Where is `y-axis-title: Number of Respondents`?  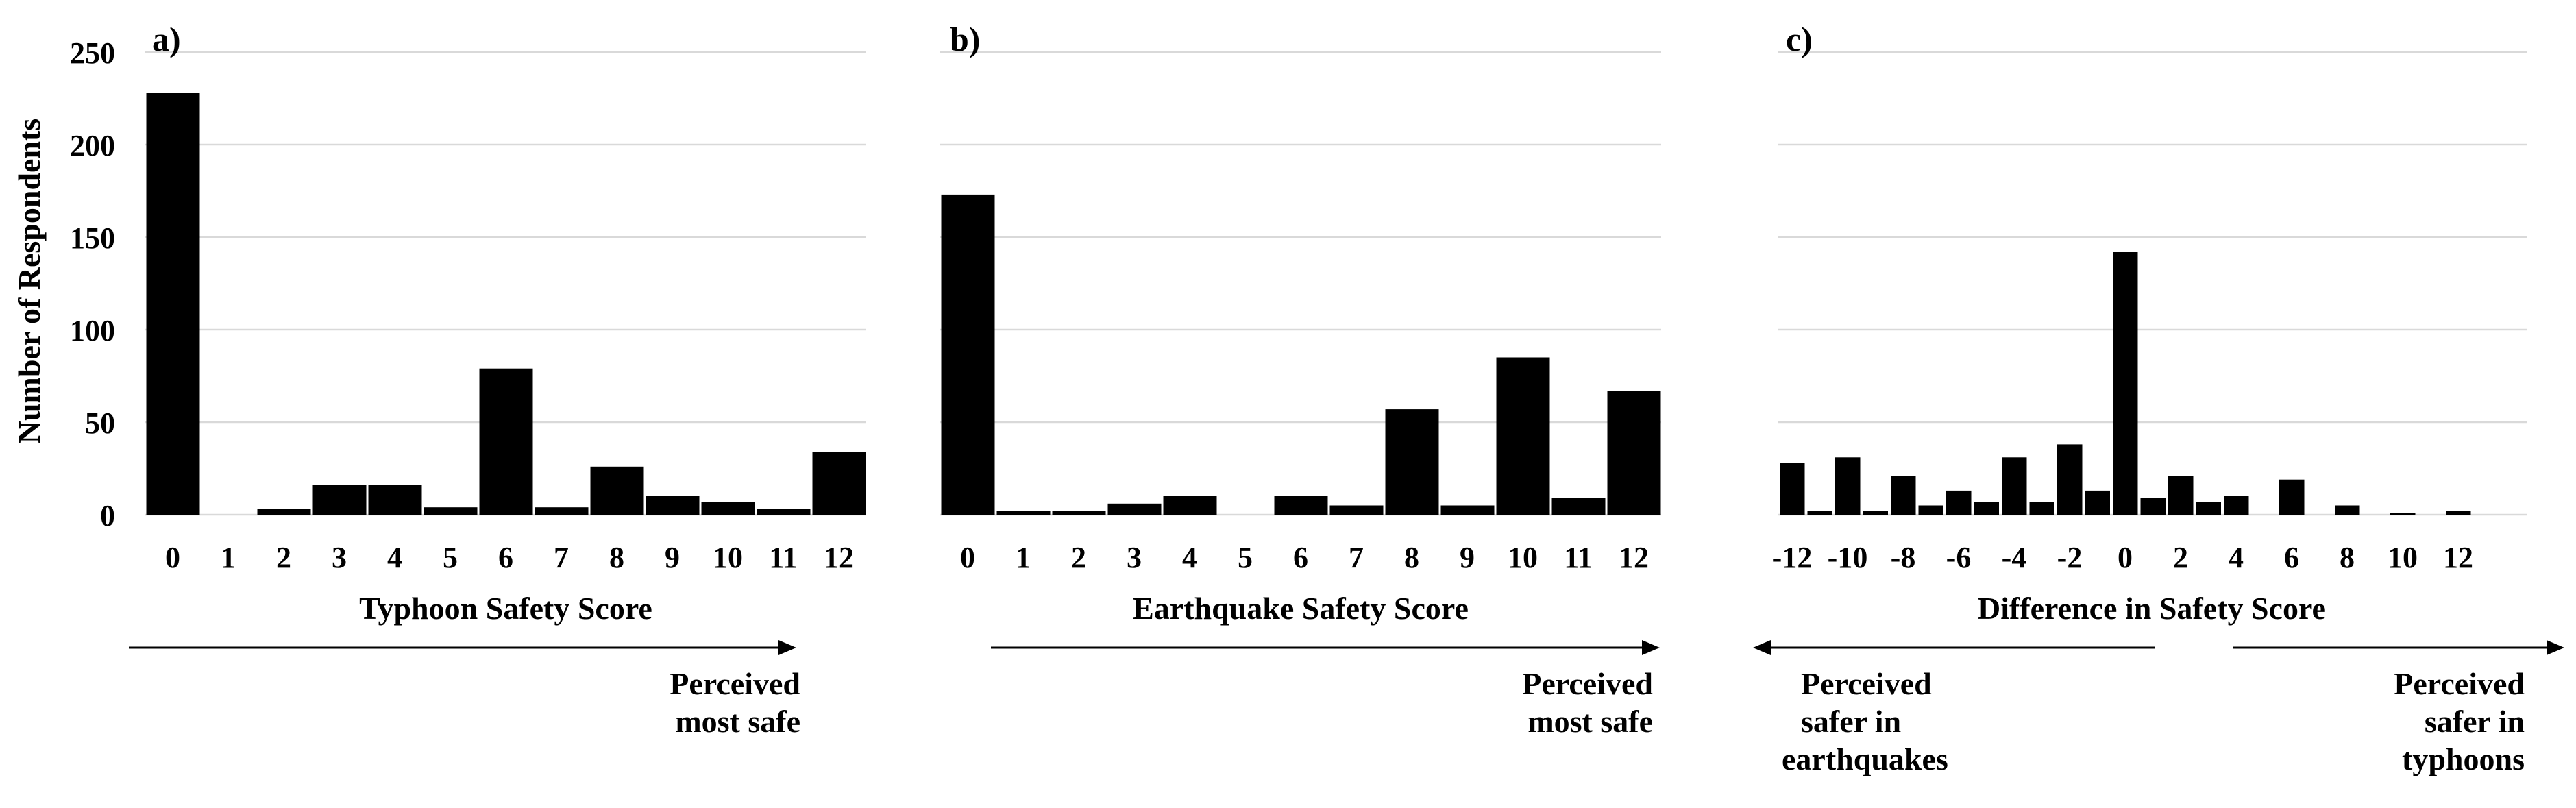
y-axis-title: Number of Respondents is located at coordinates (30, 281).